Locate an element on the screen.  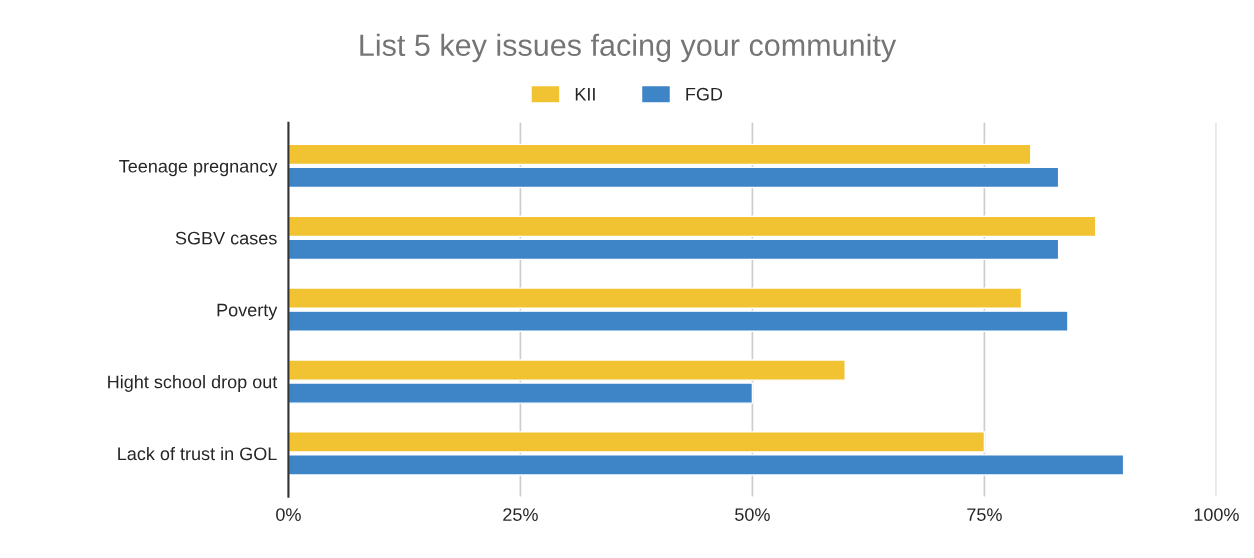
x-tick-label: 50% is located at coordinates (752, 514).